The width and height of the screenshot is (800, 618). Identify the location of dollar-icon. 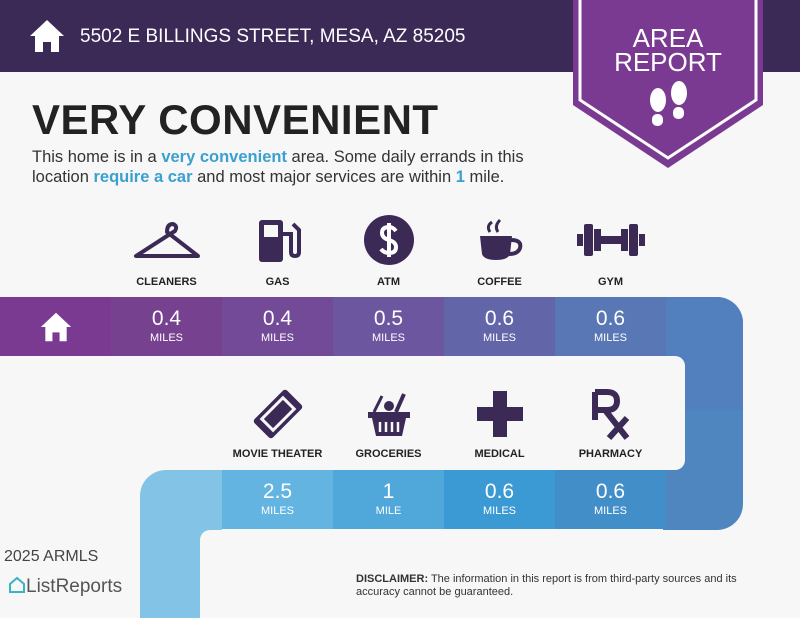
(388, 240).